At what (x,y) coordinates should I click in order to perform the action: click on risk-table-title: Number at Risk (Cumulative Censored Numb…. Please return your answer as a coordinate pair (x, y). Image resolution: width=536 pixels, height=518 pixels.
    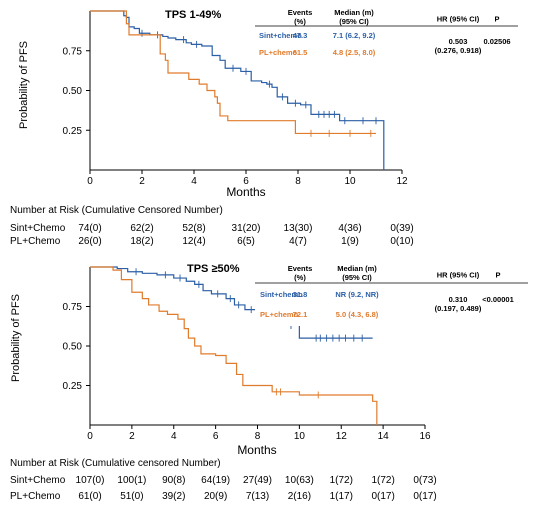
    Looking at the image, I should click on (116, 210).